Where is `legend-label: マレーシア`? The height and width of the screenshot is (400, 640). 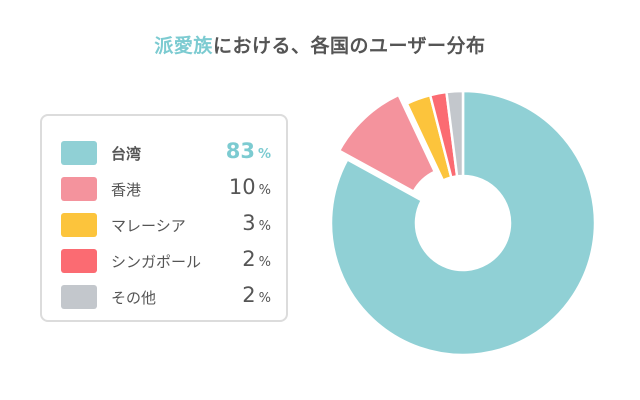
legend-label: マレーシア is located at coordinates (148, 226).